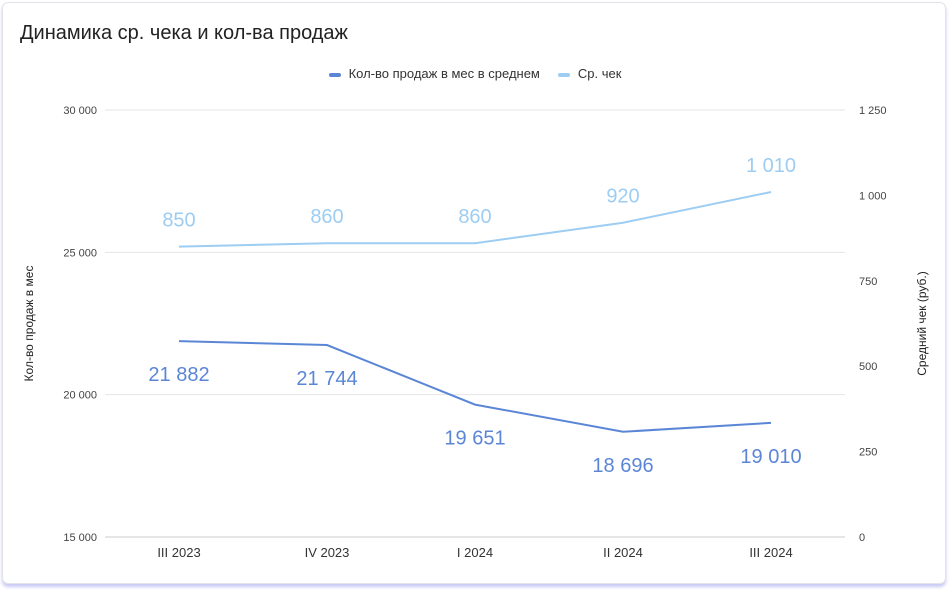  What do you see at coordinates (178, 221) in the screenshot?
I see `data-label: 850` at bounding box center [178, 221].